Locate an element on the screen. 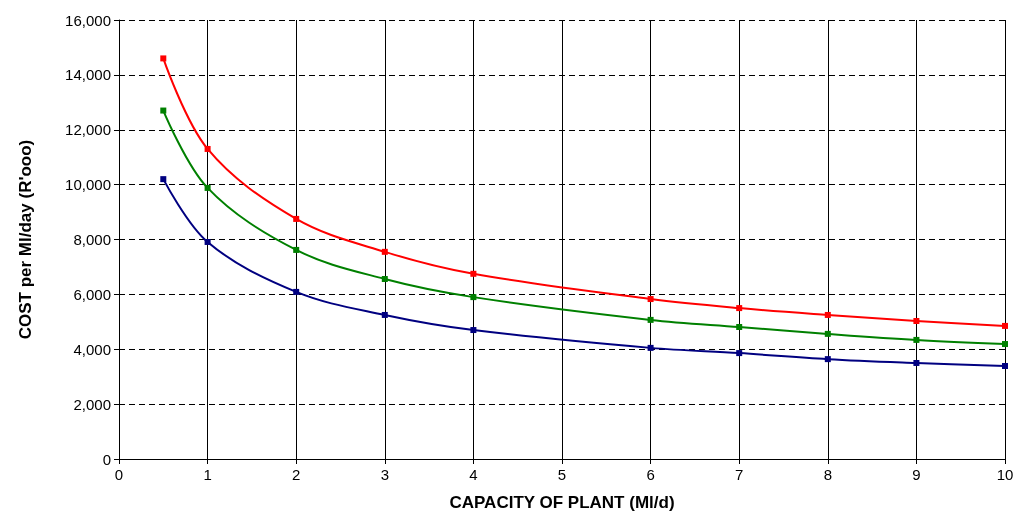  y-axis-title: COST per Ml/day (R'ooo) is located at coordinates (25, 239).